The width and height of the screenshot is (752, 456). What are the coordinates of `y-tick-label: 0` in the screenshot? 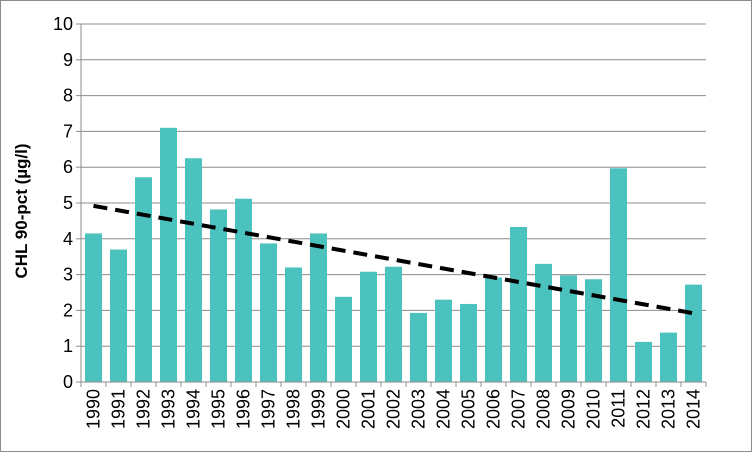 It's located at (68, 382).